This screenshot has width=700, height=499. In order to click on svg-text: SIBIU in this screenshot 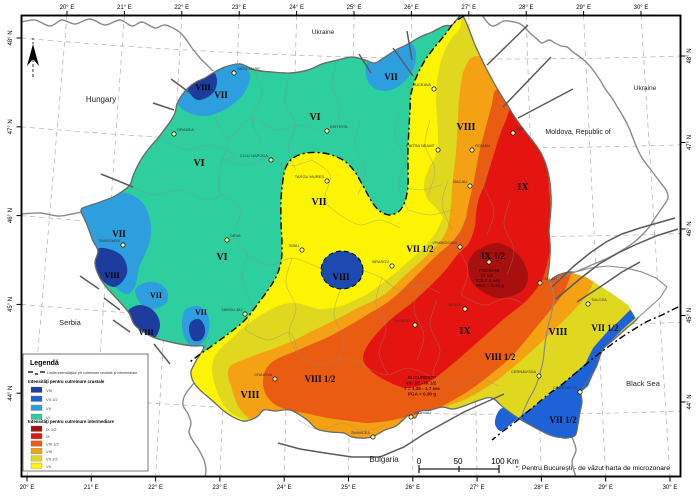, I will do `click(294, 245)`.